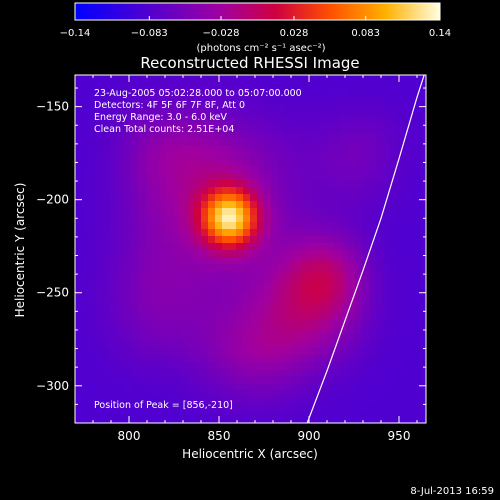  Describe the element at coordinates (149, 33) in the screenshot. I see `colorbar-tick-label: −0.083` at that location.